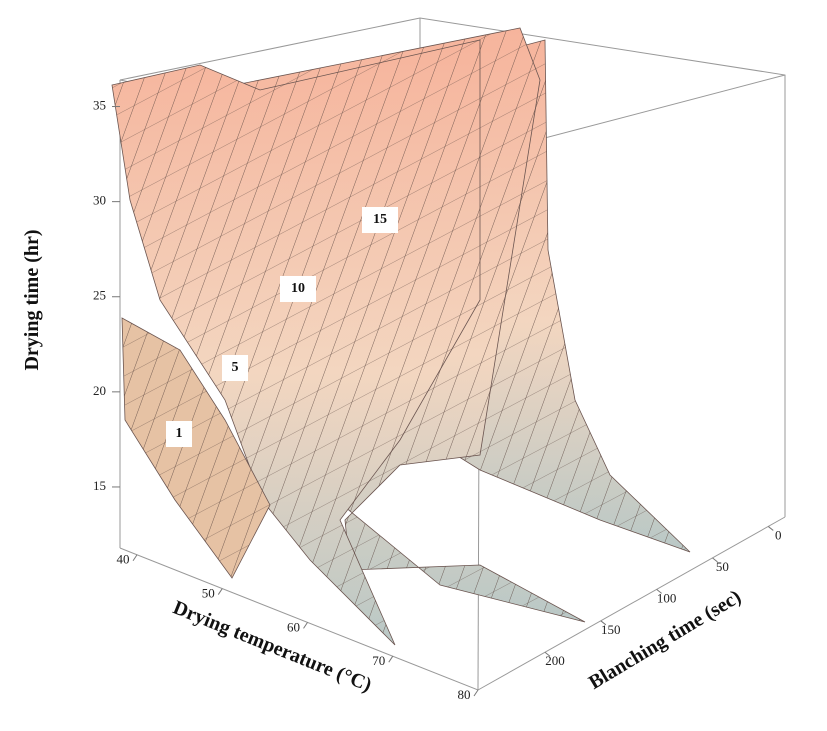 The height and width of the screenshot is (731, 827). I want to click on surface-label: 5, so click(235, 367).